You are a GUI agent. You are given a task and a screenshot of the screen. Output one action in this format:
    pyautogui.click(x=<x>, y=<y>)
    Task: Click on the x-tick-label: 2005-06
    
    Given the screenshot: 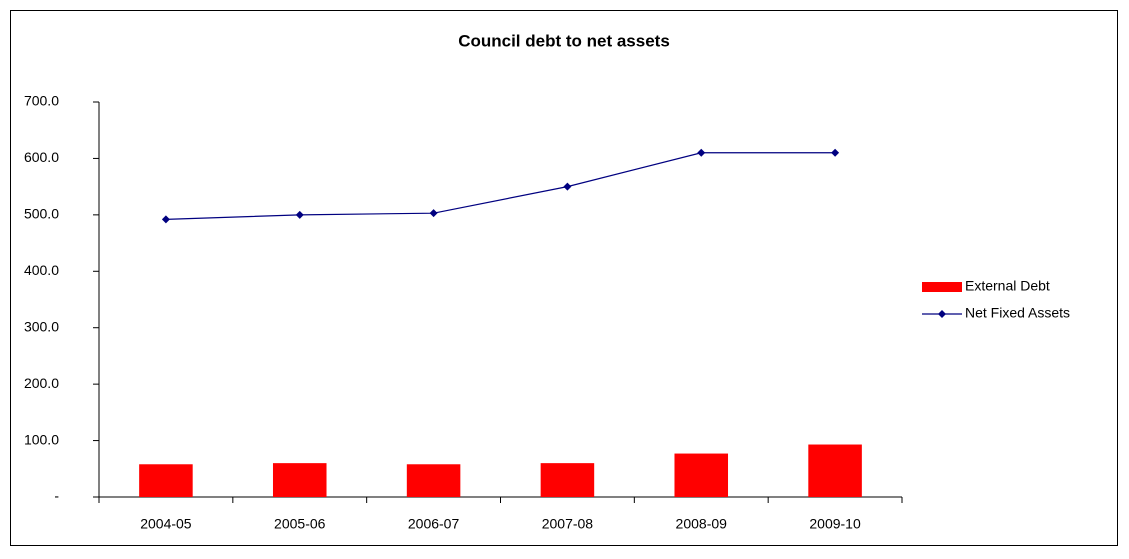 What is the action you would take?
    pyautogui.click(x=300, y=524)
    